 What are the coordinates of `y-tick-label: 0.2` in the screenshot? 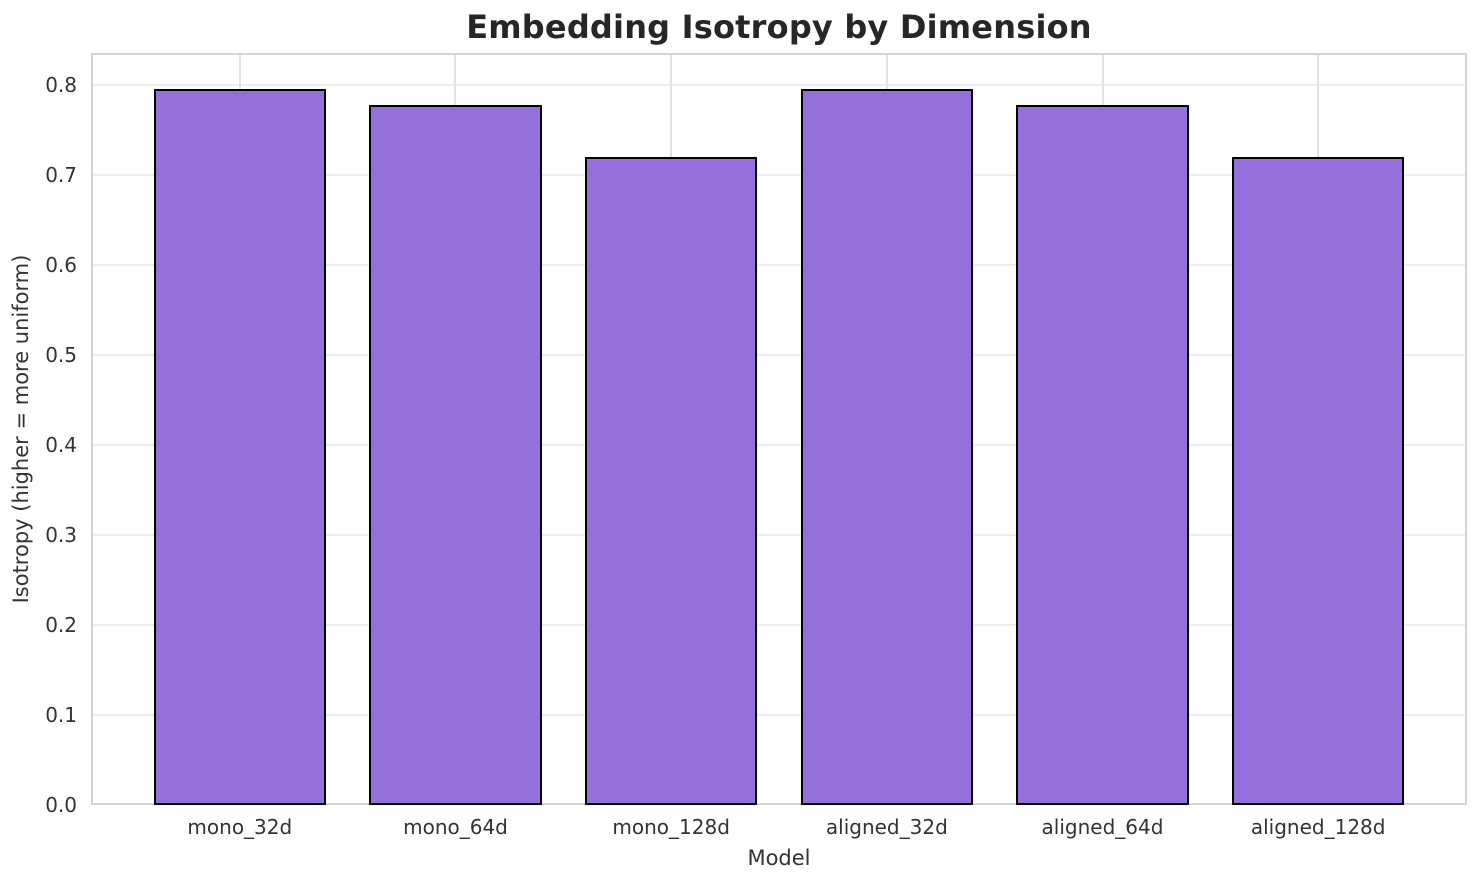 It's located at (61, 625).